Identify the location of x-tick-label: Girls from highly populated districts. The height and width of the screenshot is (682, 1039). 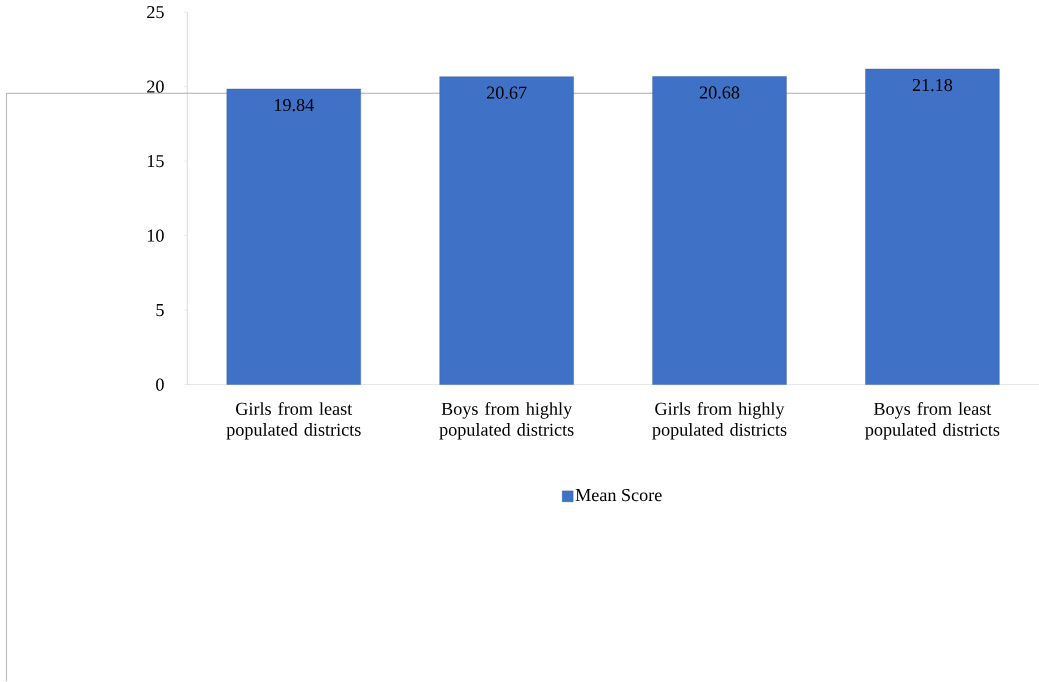
(719, 421).